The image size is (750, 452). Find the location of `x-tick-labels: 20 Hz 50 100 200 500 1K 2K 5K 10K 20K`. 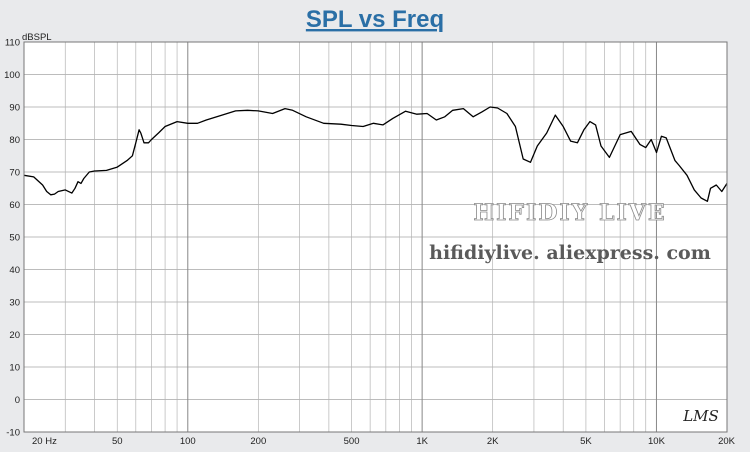

x-tick-labels: 20 Hz 50 100 200 500 1K 2K 5K 10K 20K is located at coordinates (384, 441).